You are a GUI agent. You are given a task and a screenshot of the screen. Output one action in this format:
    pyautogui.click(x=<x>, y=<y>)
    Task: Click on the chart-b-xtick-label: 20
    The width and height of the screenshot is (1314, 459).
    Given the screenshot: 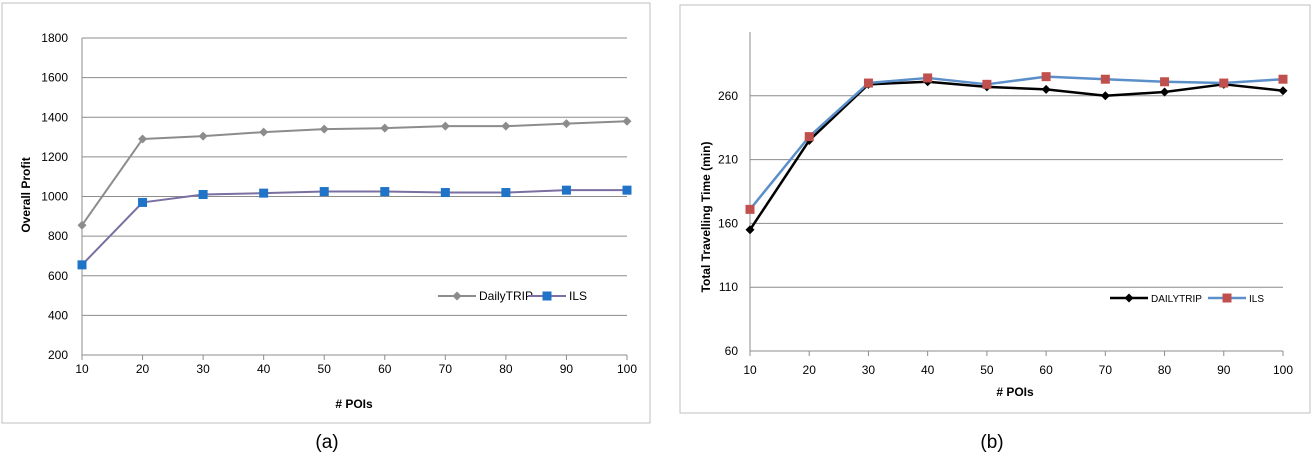 What is the action you would take?
    pyautogui.click(x=810, y=370)
    